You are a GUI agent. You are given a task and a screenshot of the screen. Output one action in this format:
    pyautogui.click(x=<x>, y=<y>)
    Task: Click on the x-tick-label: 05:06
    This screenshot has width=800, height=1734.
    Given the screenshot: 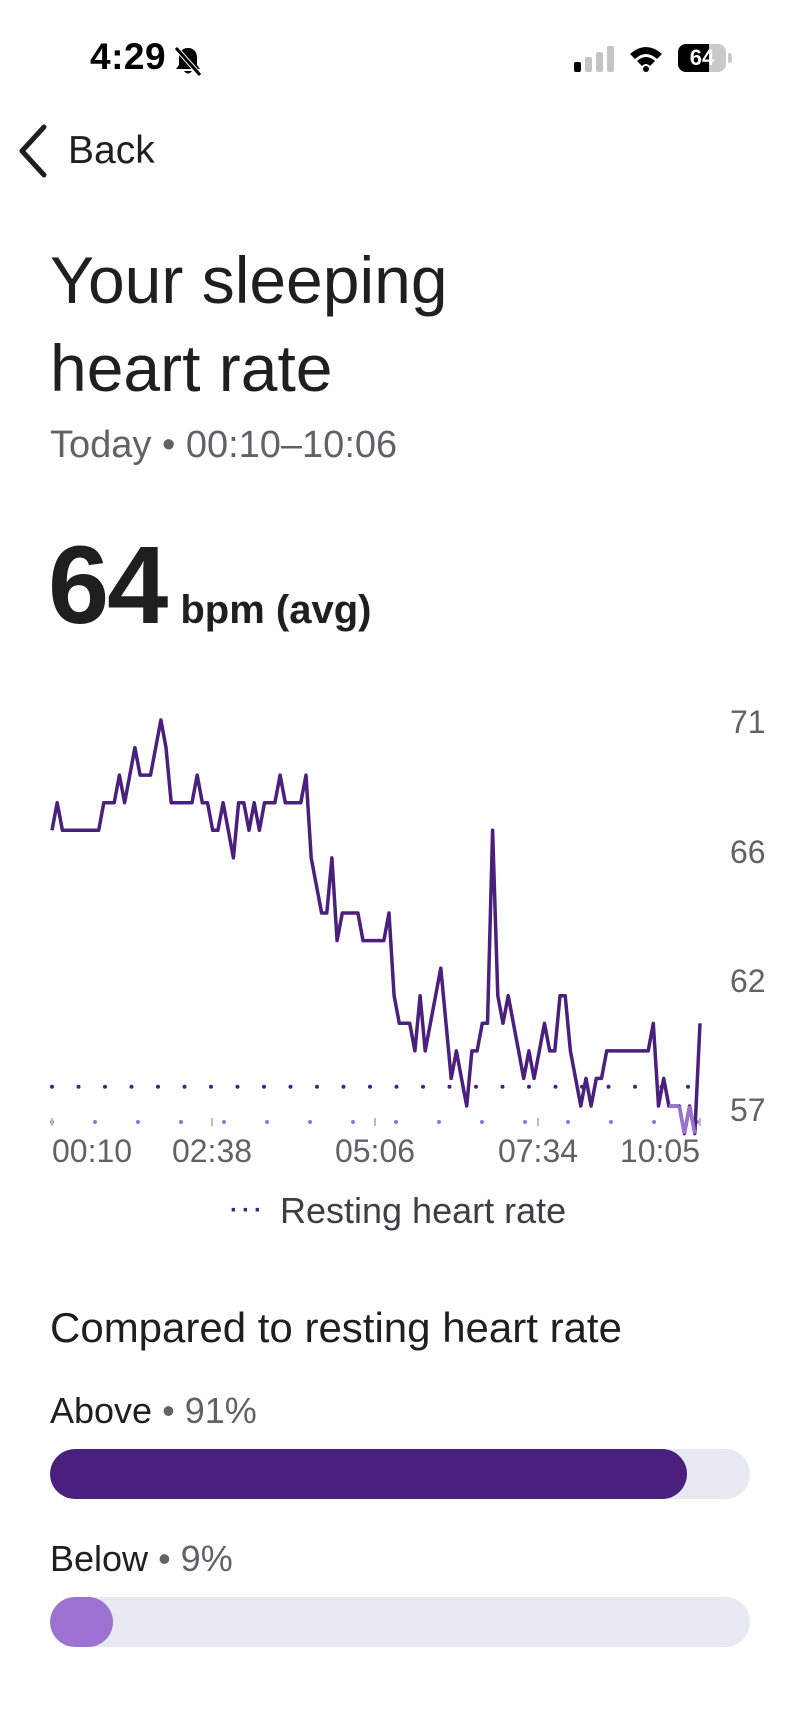 What is the action you would take?
    pyautogui.click(x=375, y=1151)
    